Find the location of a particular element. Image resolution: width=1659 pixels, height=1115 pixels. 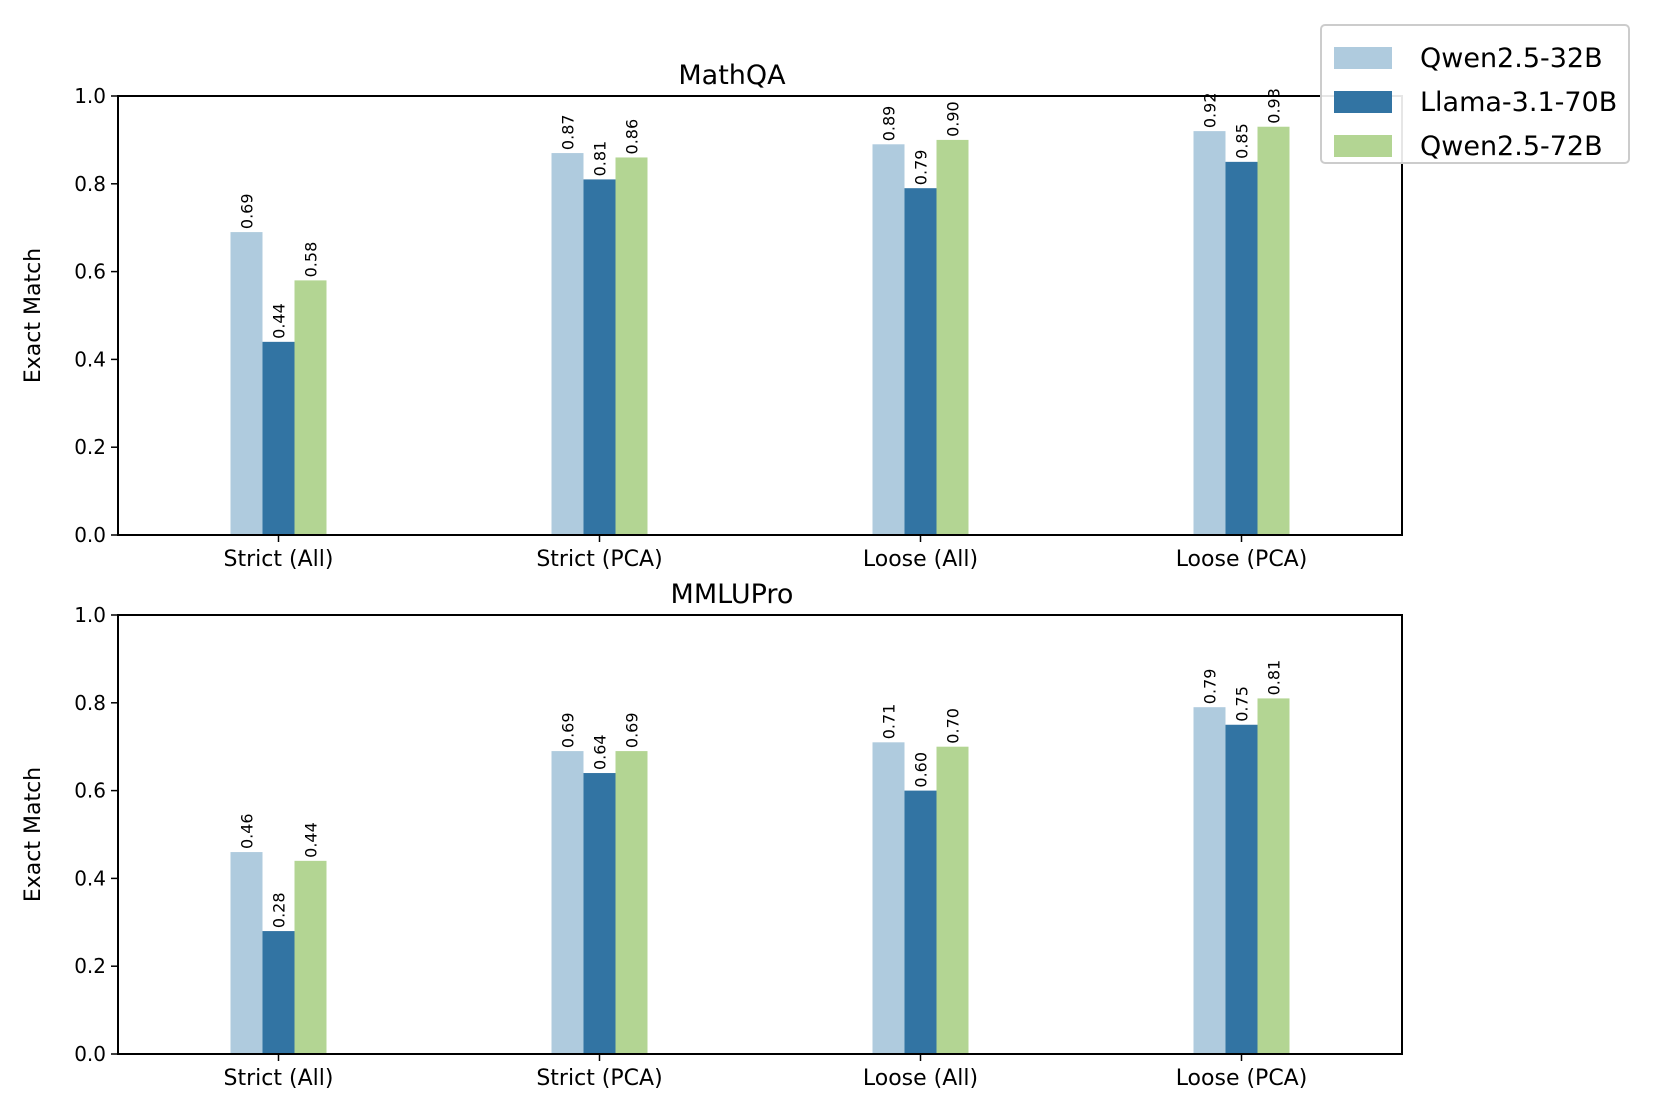

data-label: 0.92 is located at coordinates (1210, 110).